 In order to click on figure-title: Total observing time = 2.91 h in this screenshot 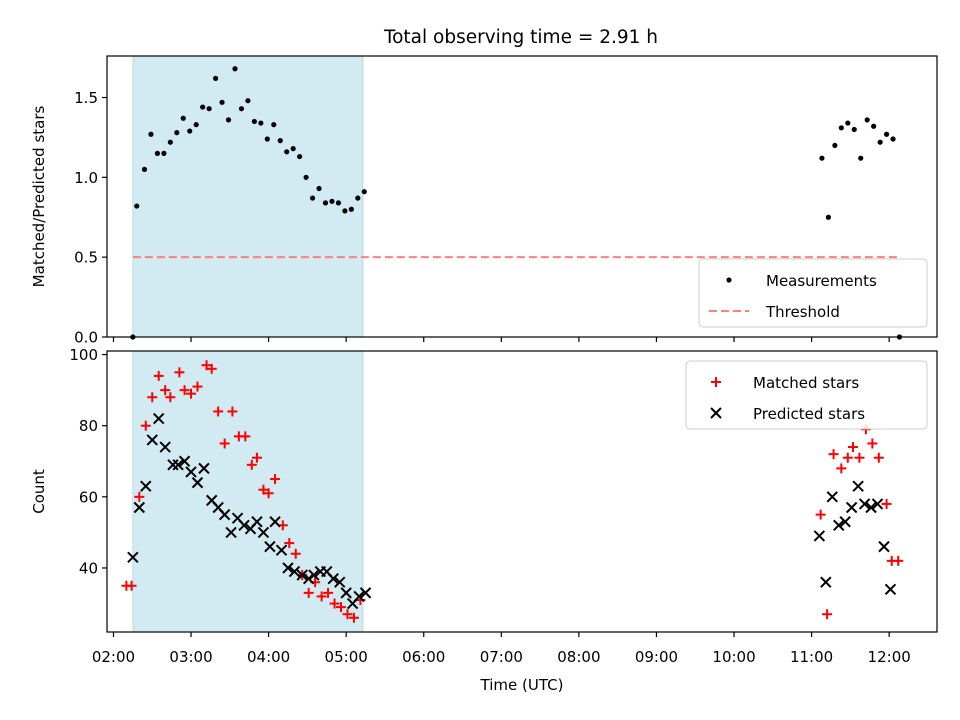, I will do `click(520, 37)`.